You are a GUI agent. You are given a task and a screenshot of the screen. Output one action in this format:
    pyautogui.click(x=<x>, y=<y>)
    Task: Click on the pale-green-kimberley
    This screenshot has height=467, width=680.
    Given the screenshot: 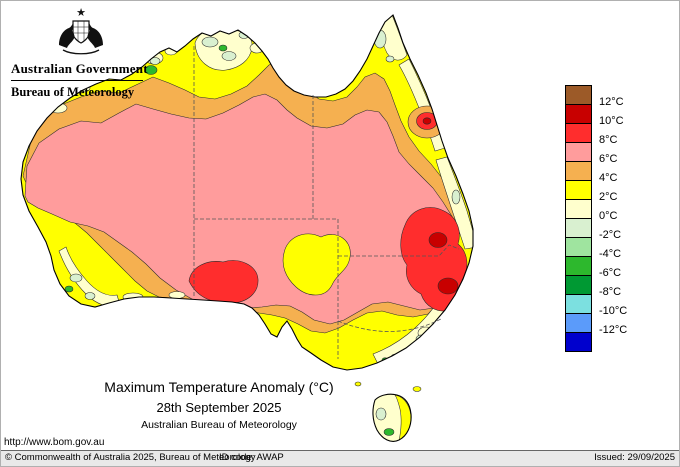 What is the action you would take?
    pyautogui.click(x=155, y=61)
    